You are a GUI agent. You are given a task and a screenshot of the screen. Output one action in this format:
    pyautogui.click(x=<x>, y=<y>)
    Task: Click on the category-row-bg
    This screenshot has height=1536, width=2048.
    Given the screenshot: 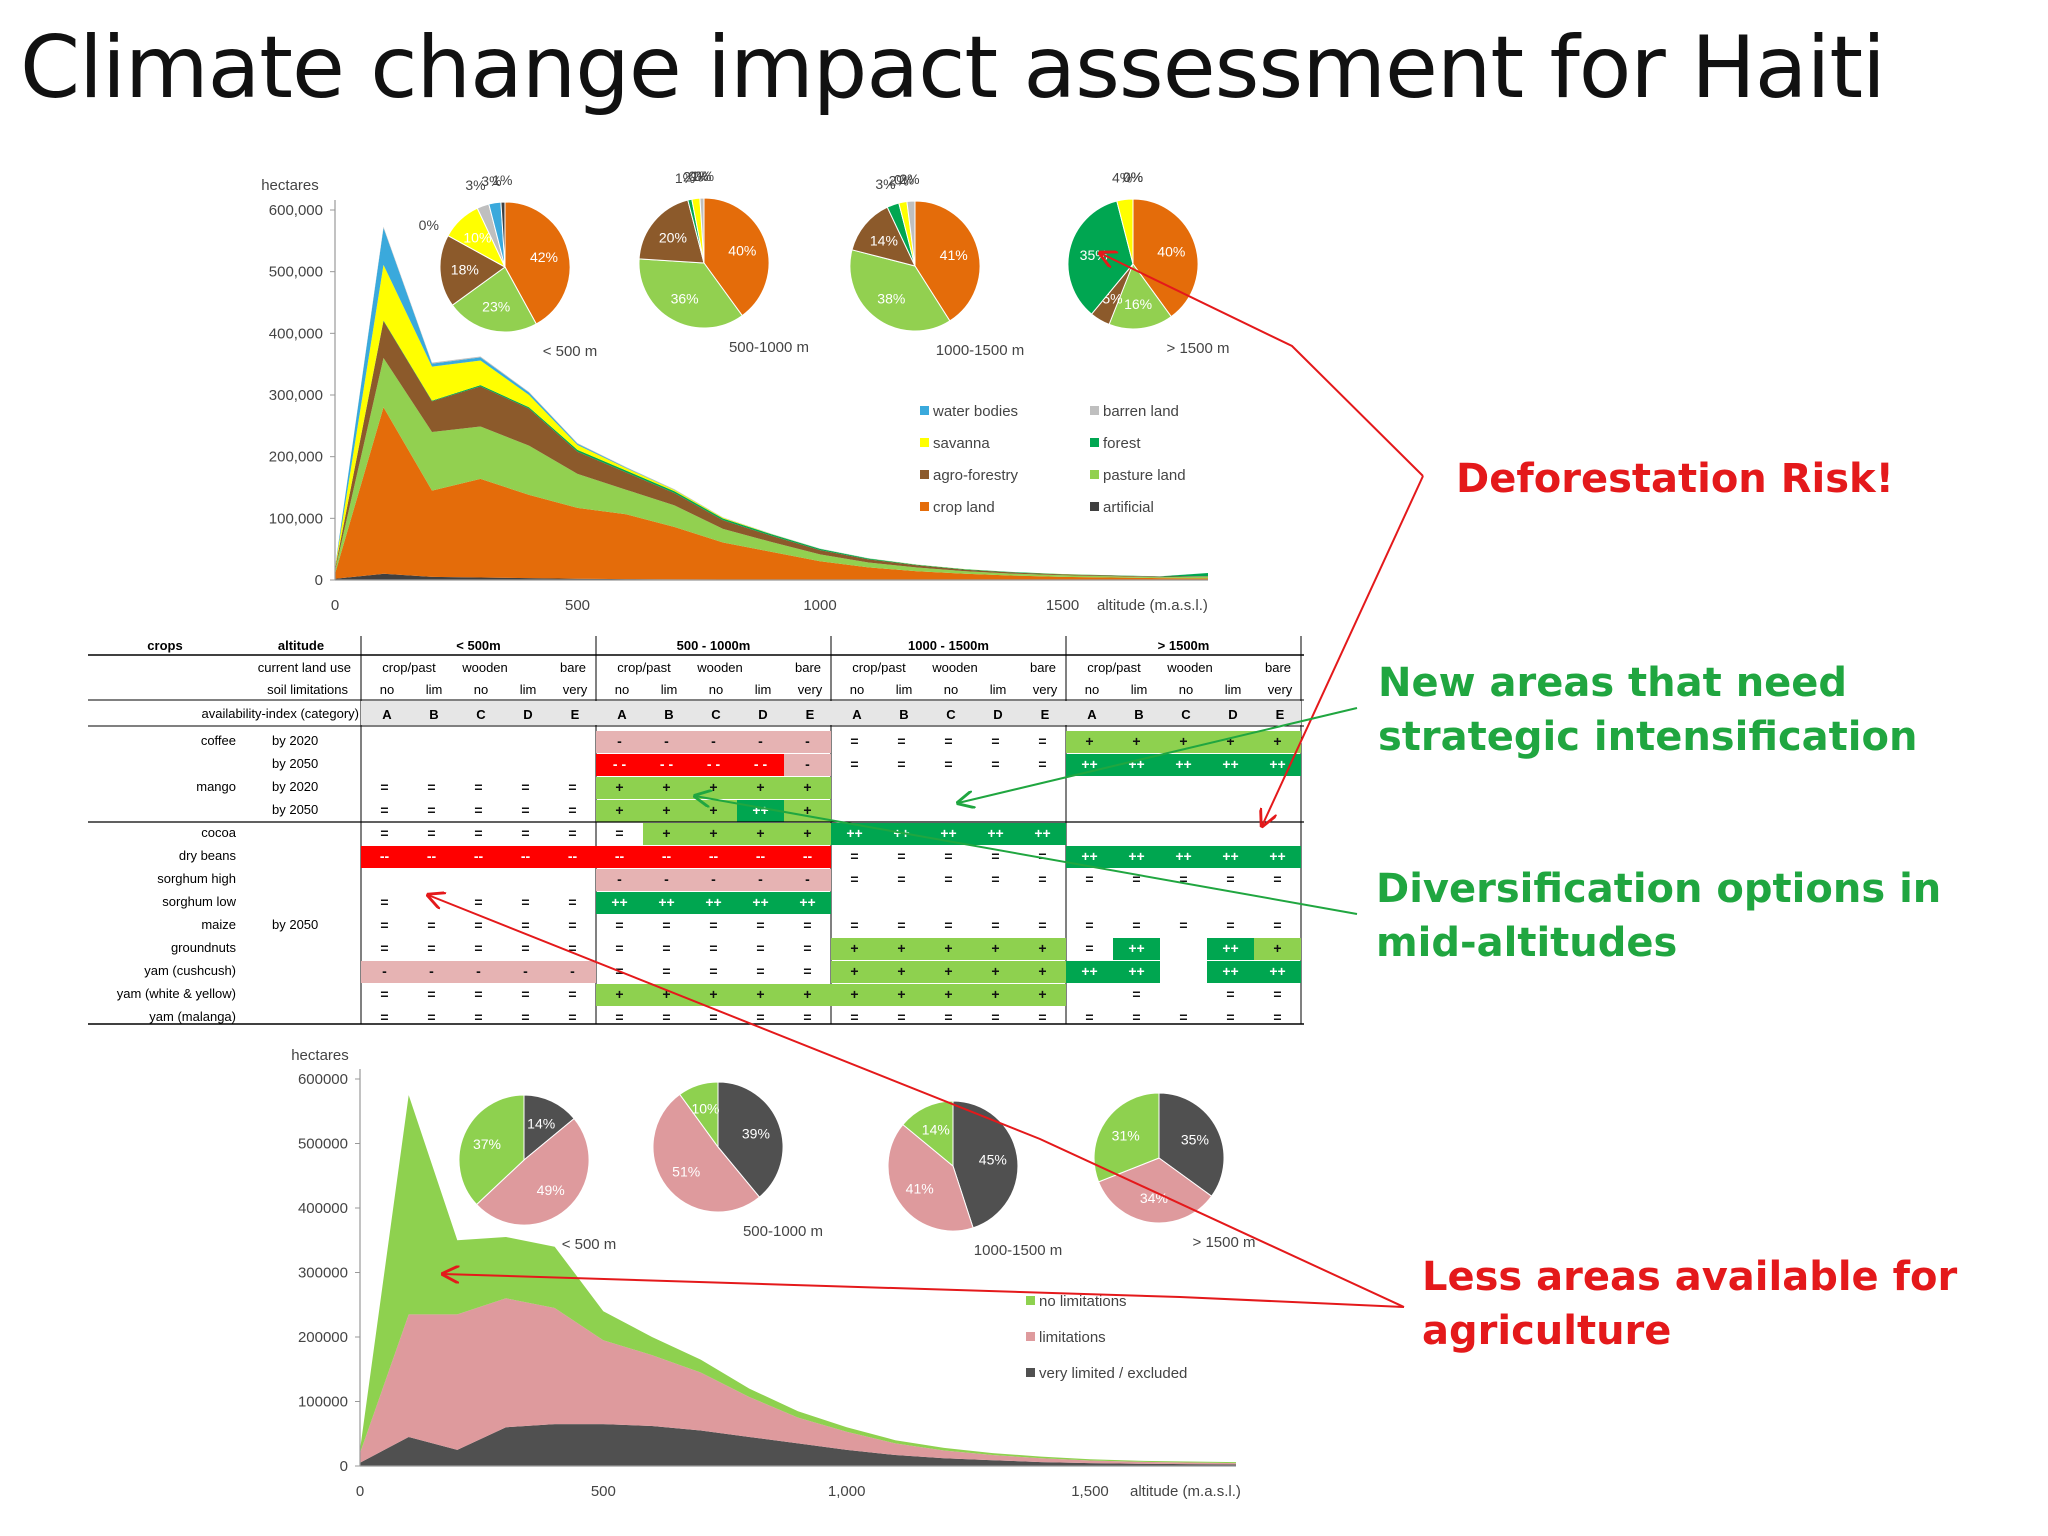 What is the action you would take?
    pyautogui.click(x=1183, y=713)
    